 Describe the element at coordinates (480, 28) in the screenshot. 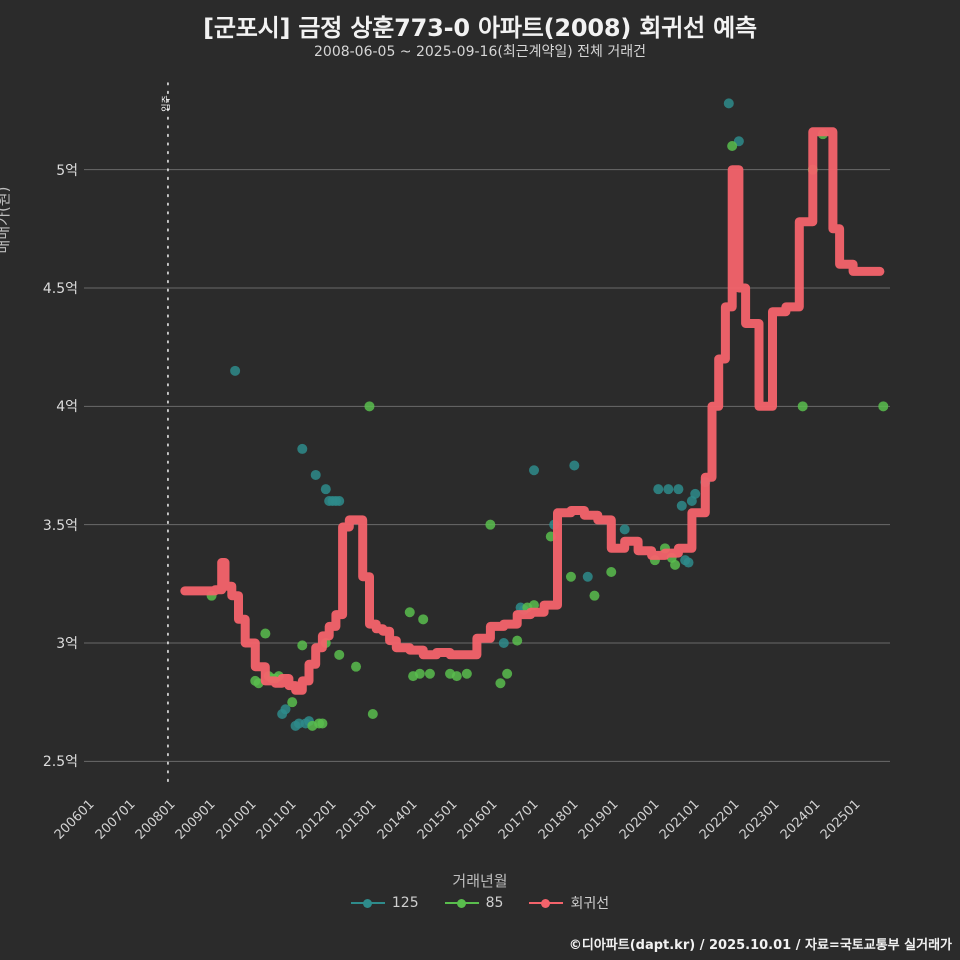

I see `page-title: [군포시] 금정 상훈773-0 아파트(2008) 회귀선 예측` at that location.